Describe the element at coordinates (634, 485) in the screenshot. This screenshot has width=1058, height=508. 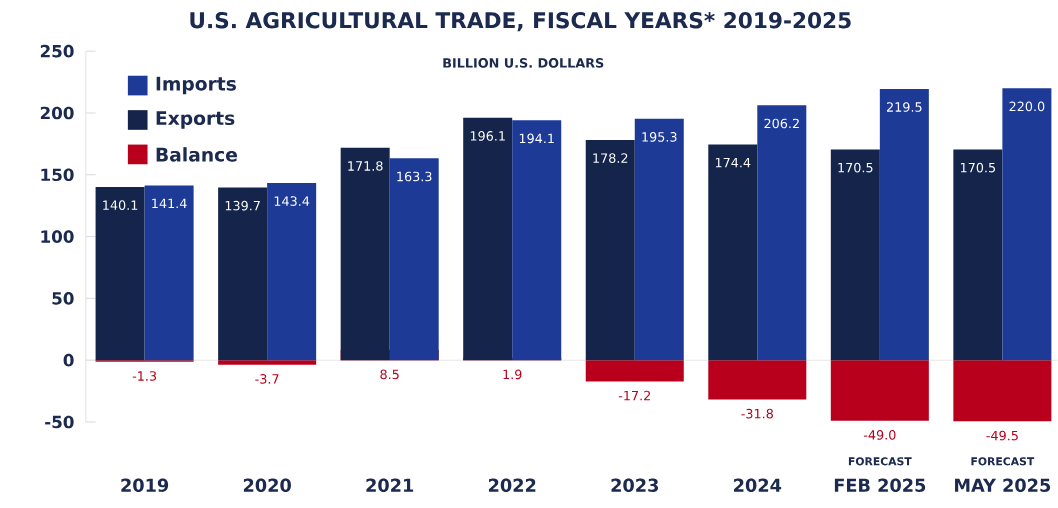
I see `x-tick-label: 2023` at that location.